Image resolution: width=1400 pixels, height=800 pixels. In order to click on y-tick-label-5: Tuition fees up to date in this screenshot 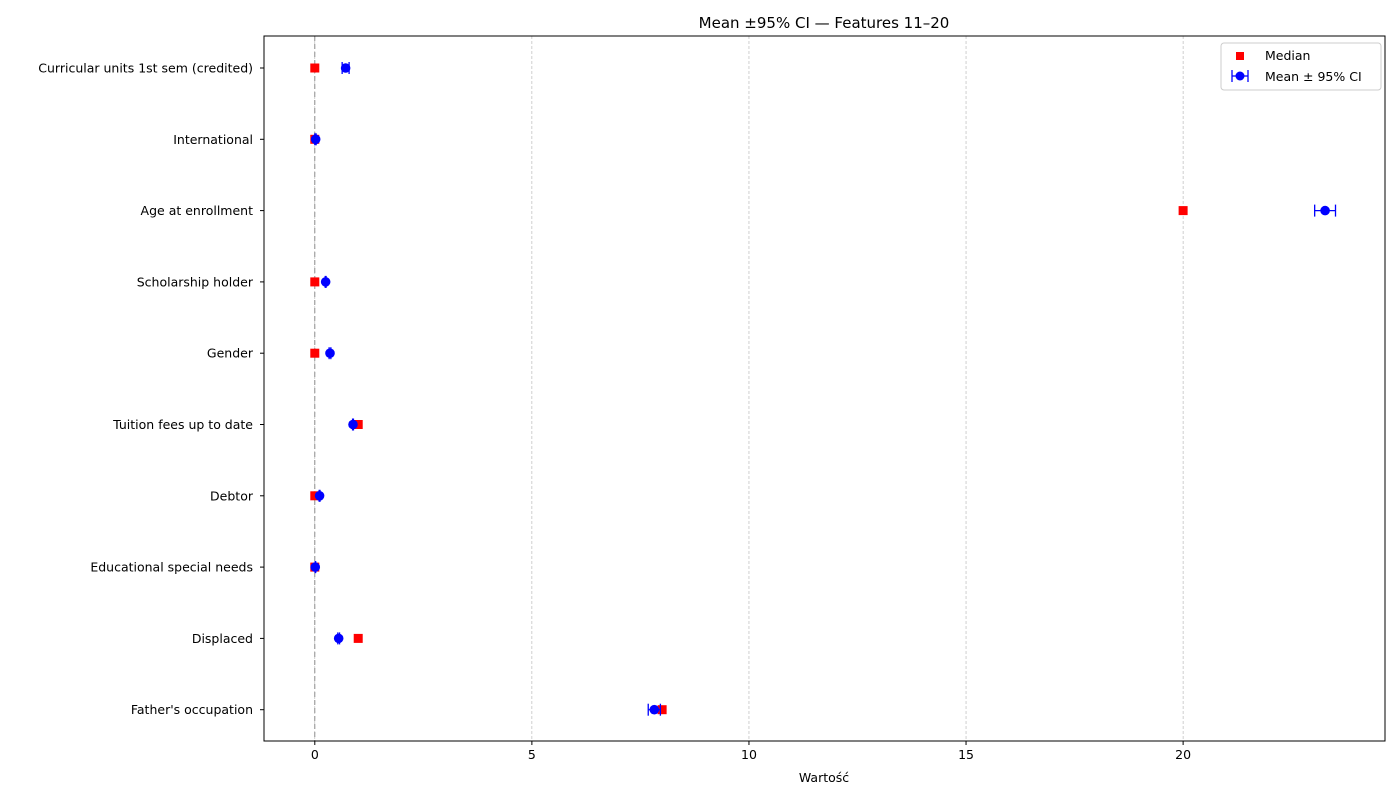, I will do `click(182, 424)`.